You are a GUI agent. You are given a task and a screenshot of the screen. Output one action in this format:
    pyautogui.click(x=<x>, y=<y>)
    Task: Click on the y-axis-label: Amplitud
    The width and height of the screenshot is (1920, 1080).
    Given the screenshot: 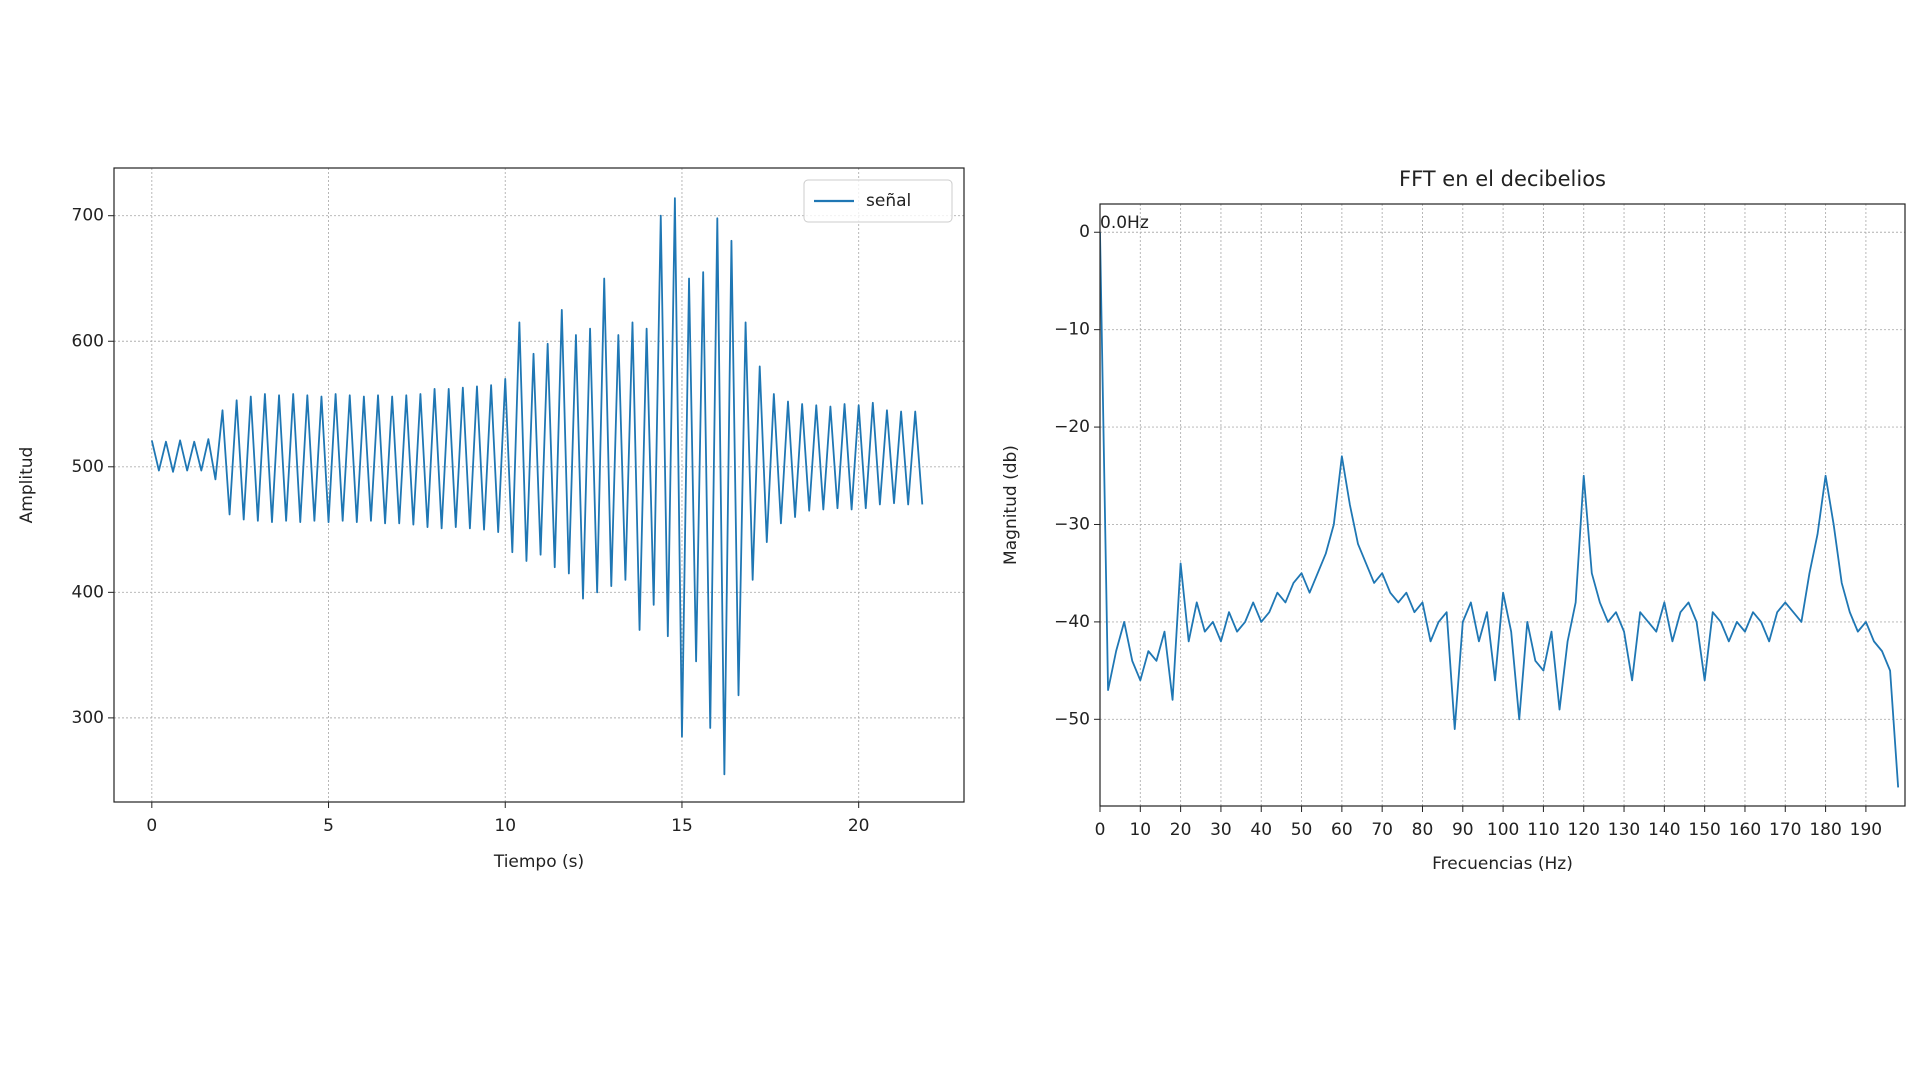 What is the action you would take?
    pyautogui.click(x=27, y=485)
    